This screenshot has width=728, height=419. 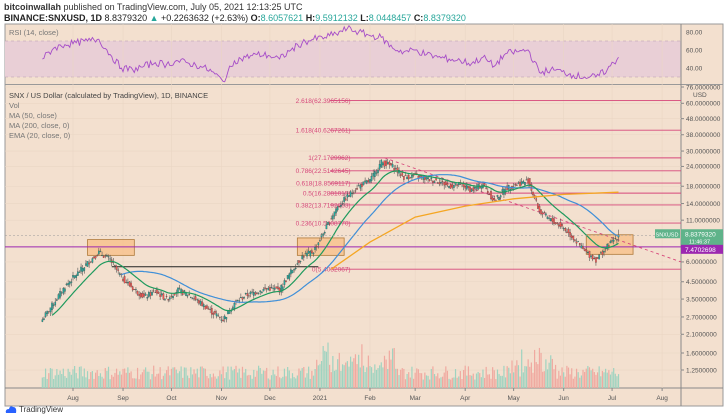 I want to click on ma200-line, so click(x=474, y=230).